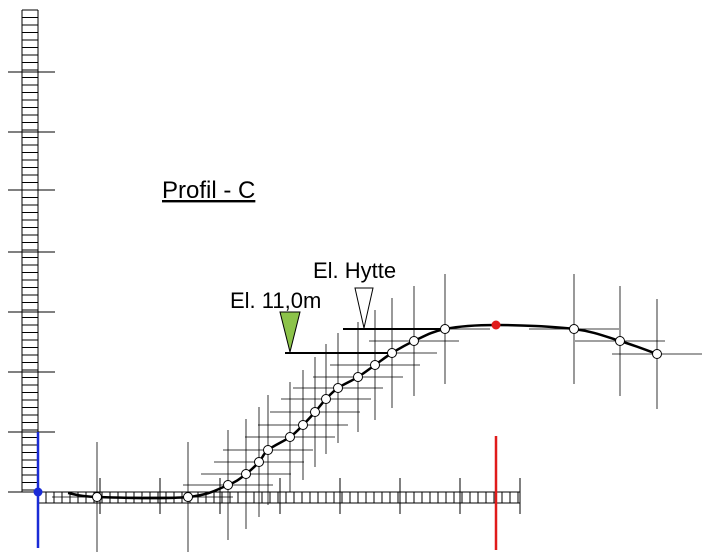 Image resolution: width=708 pixels, height=555 pixels. What do you see at coordinates (364, 308) in the screenshot?
I see `cabin-marker` at bounding box center [364, 308].